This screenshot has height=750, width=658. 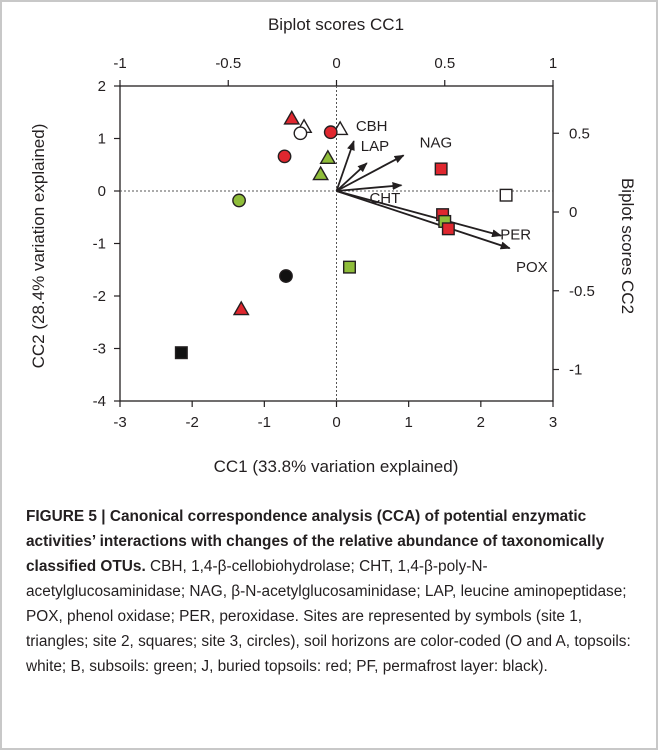 I want to click on vector-cht, so click(x=369, y=187).